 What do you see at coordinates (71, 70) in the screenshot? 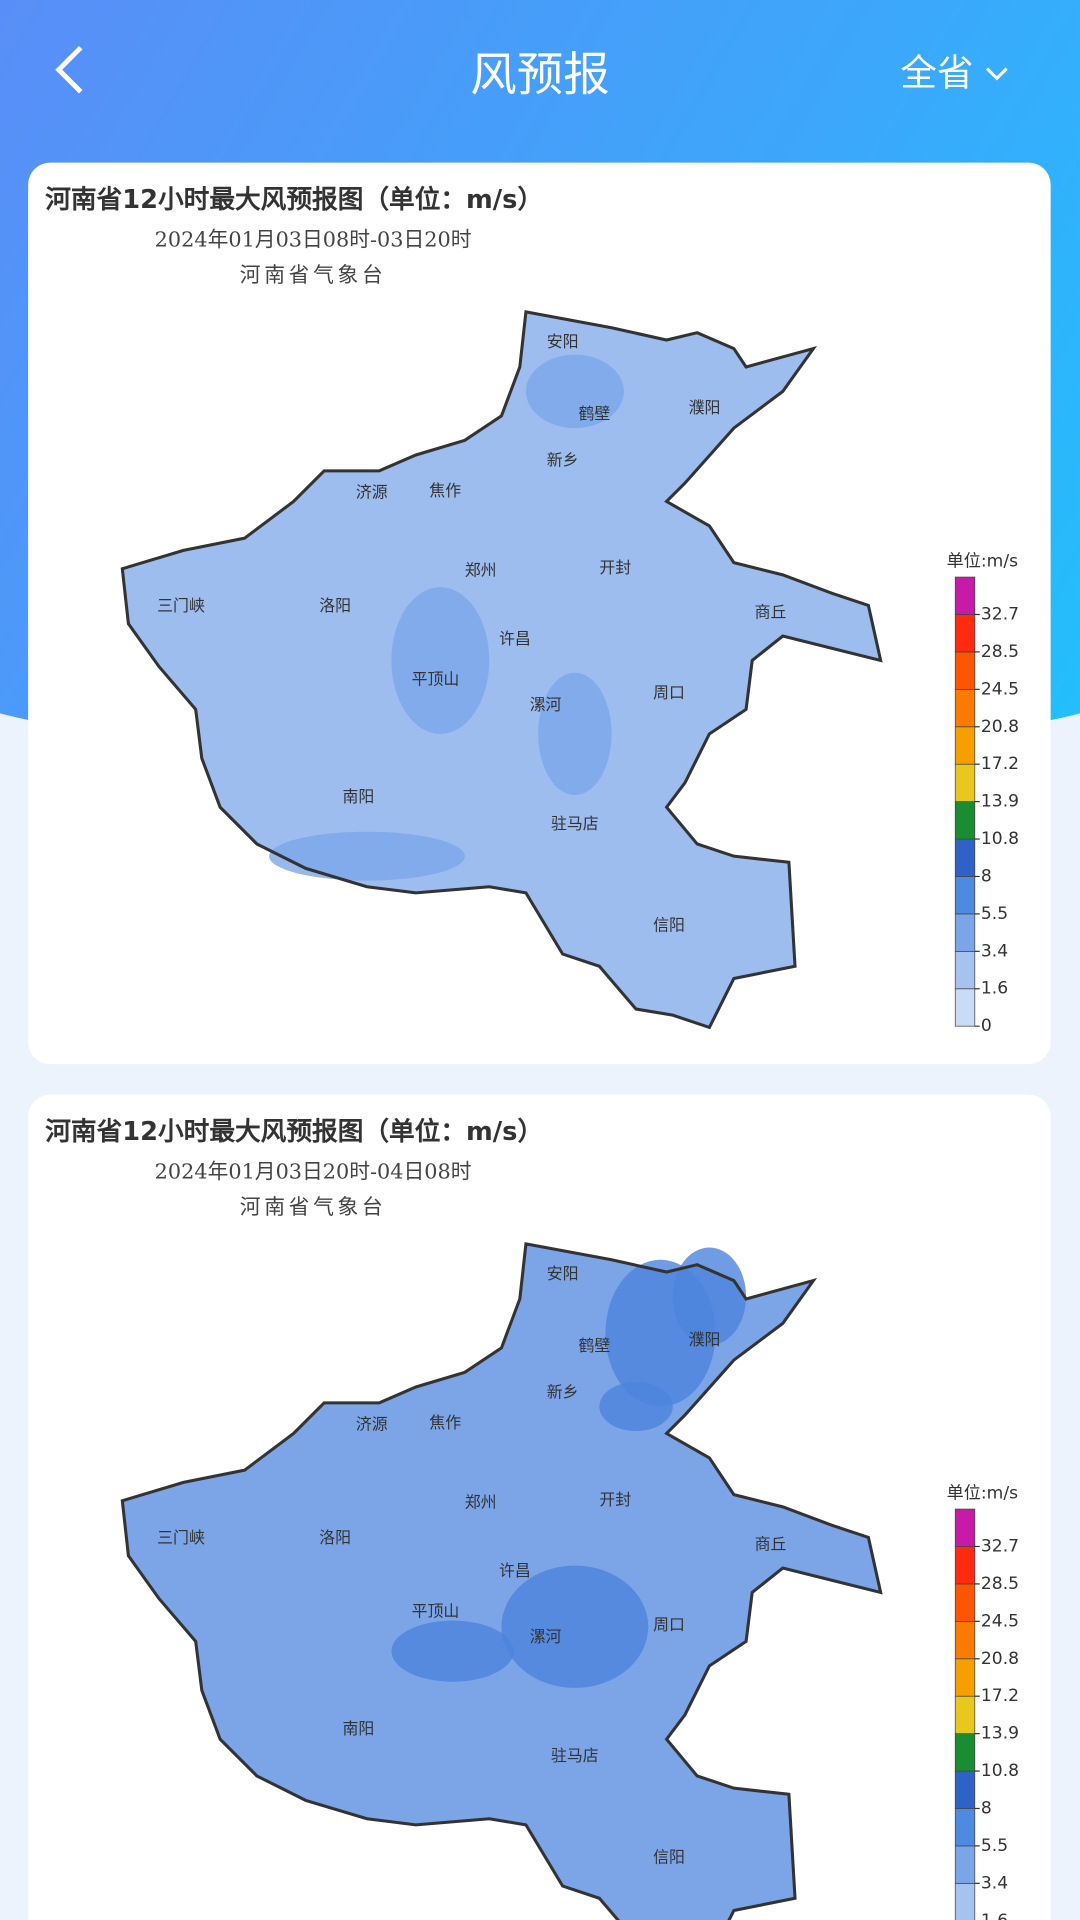
I see `back-button` at bounding box center [71, 70].